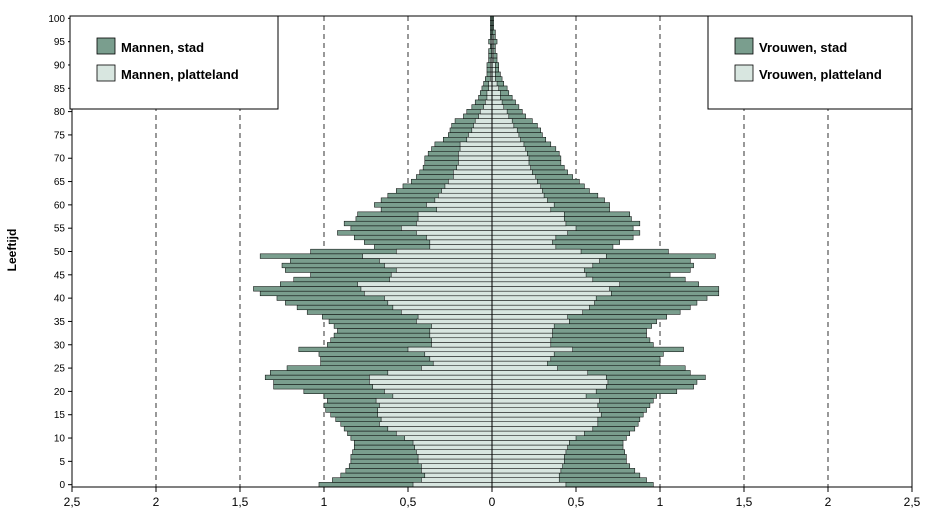  I want to click on legend-swatch-vrouwen-platteland, so click(744, 73).